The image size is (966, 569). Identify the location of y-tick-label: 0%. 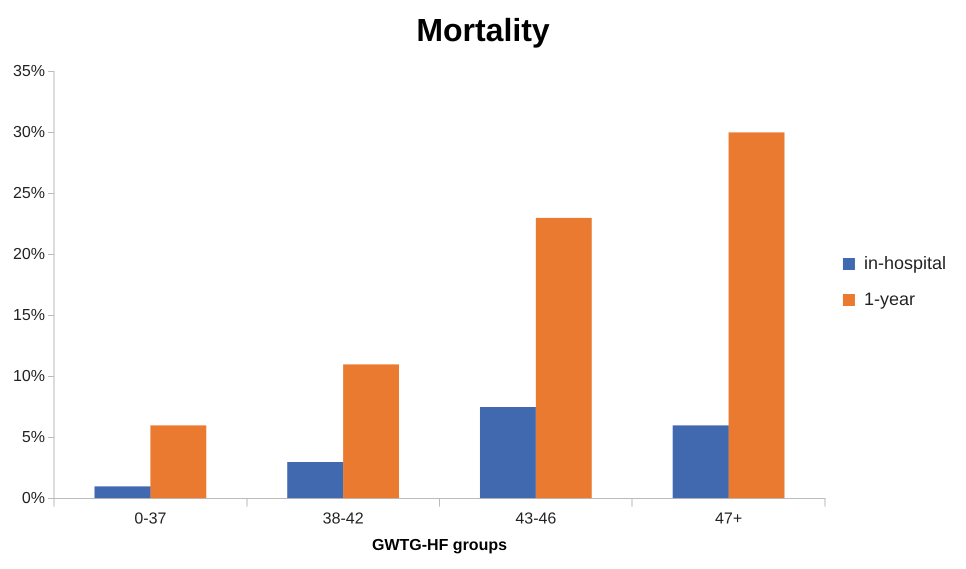
(34, 499).